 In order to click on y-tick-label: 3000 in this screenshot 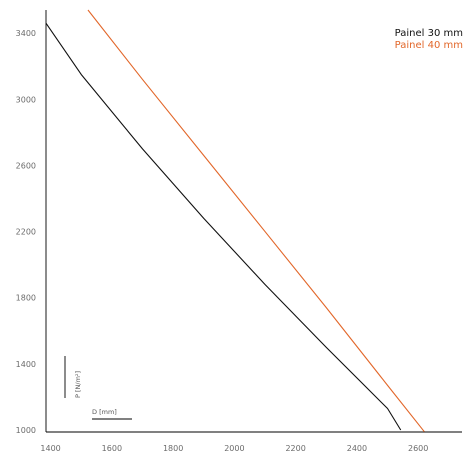, I will do `click(26, 99)`.